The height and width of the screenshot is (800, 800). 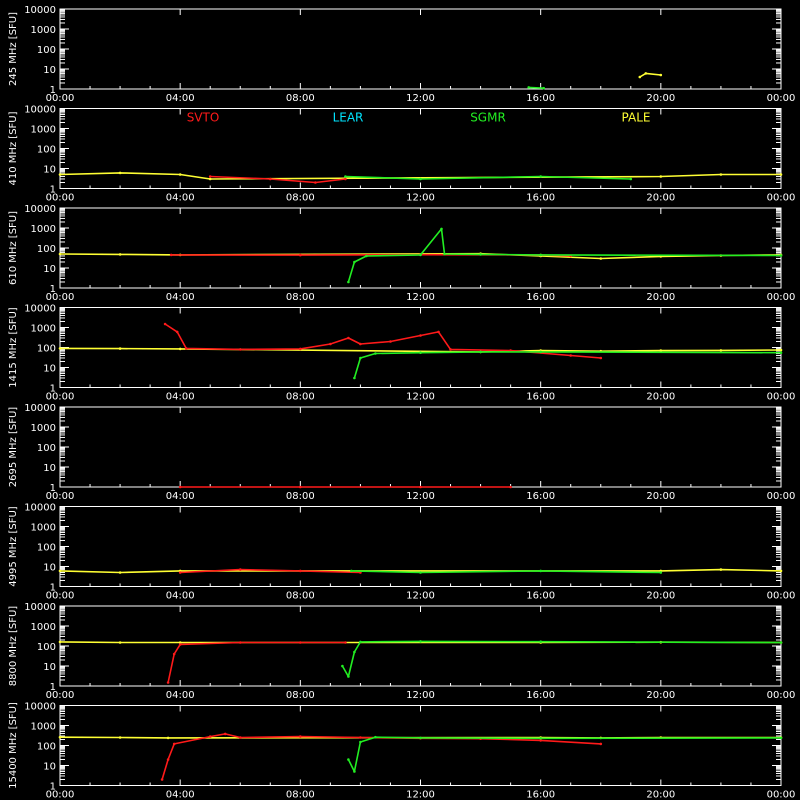 I want to click on y-axis-label: 410 MHz [SFU], so click(x=13, y=148).